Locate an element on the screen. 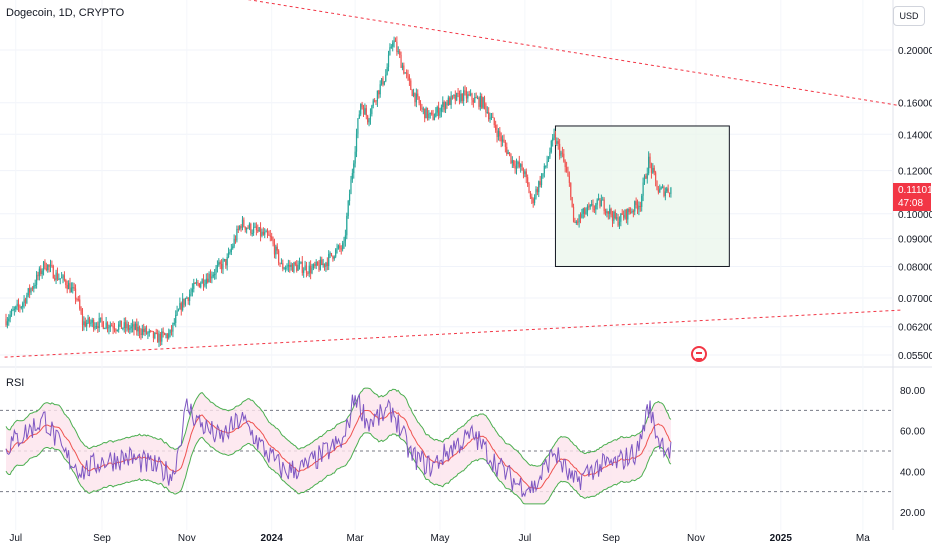 The height and width of the screenshot is (550, 932). range-box is located at coordinates (642, 196).